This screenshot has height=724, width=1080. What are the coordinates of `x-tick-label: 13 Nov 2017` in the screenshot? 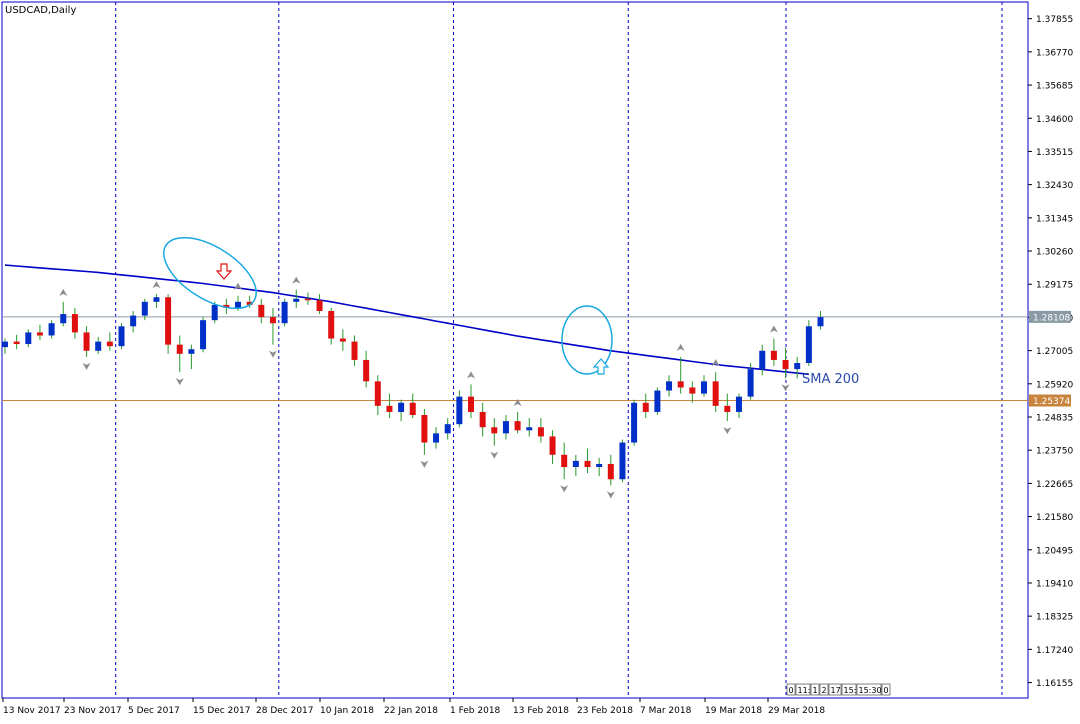 It's located at (32, 711).